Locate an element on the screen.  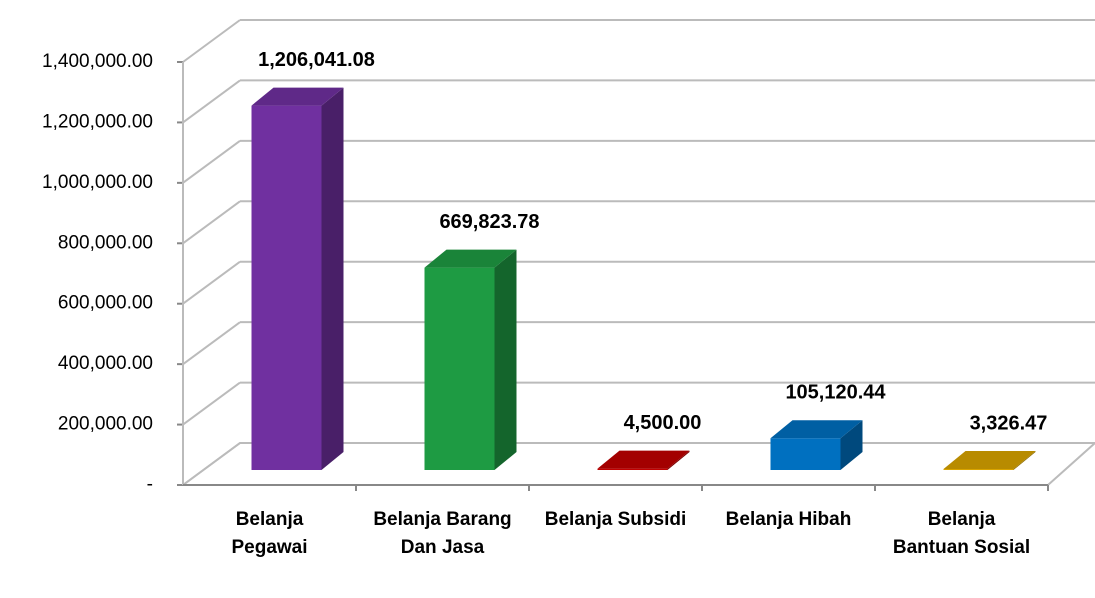
y-tick-label: - is located at coordinates (150, 484).